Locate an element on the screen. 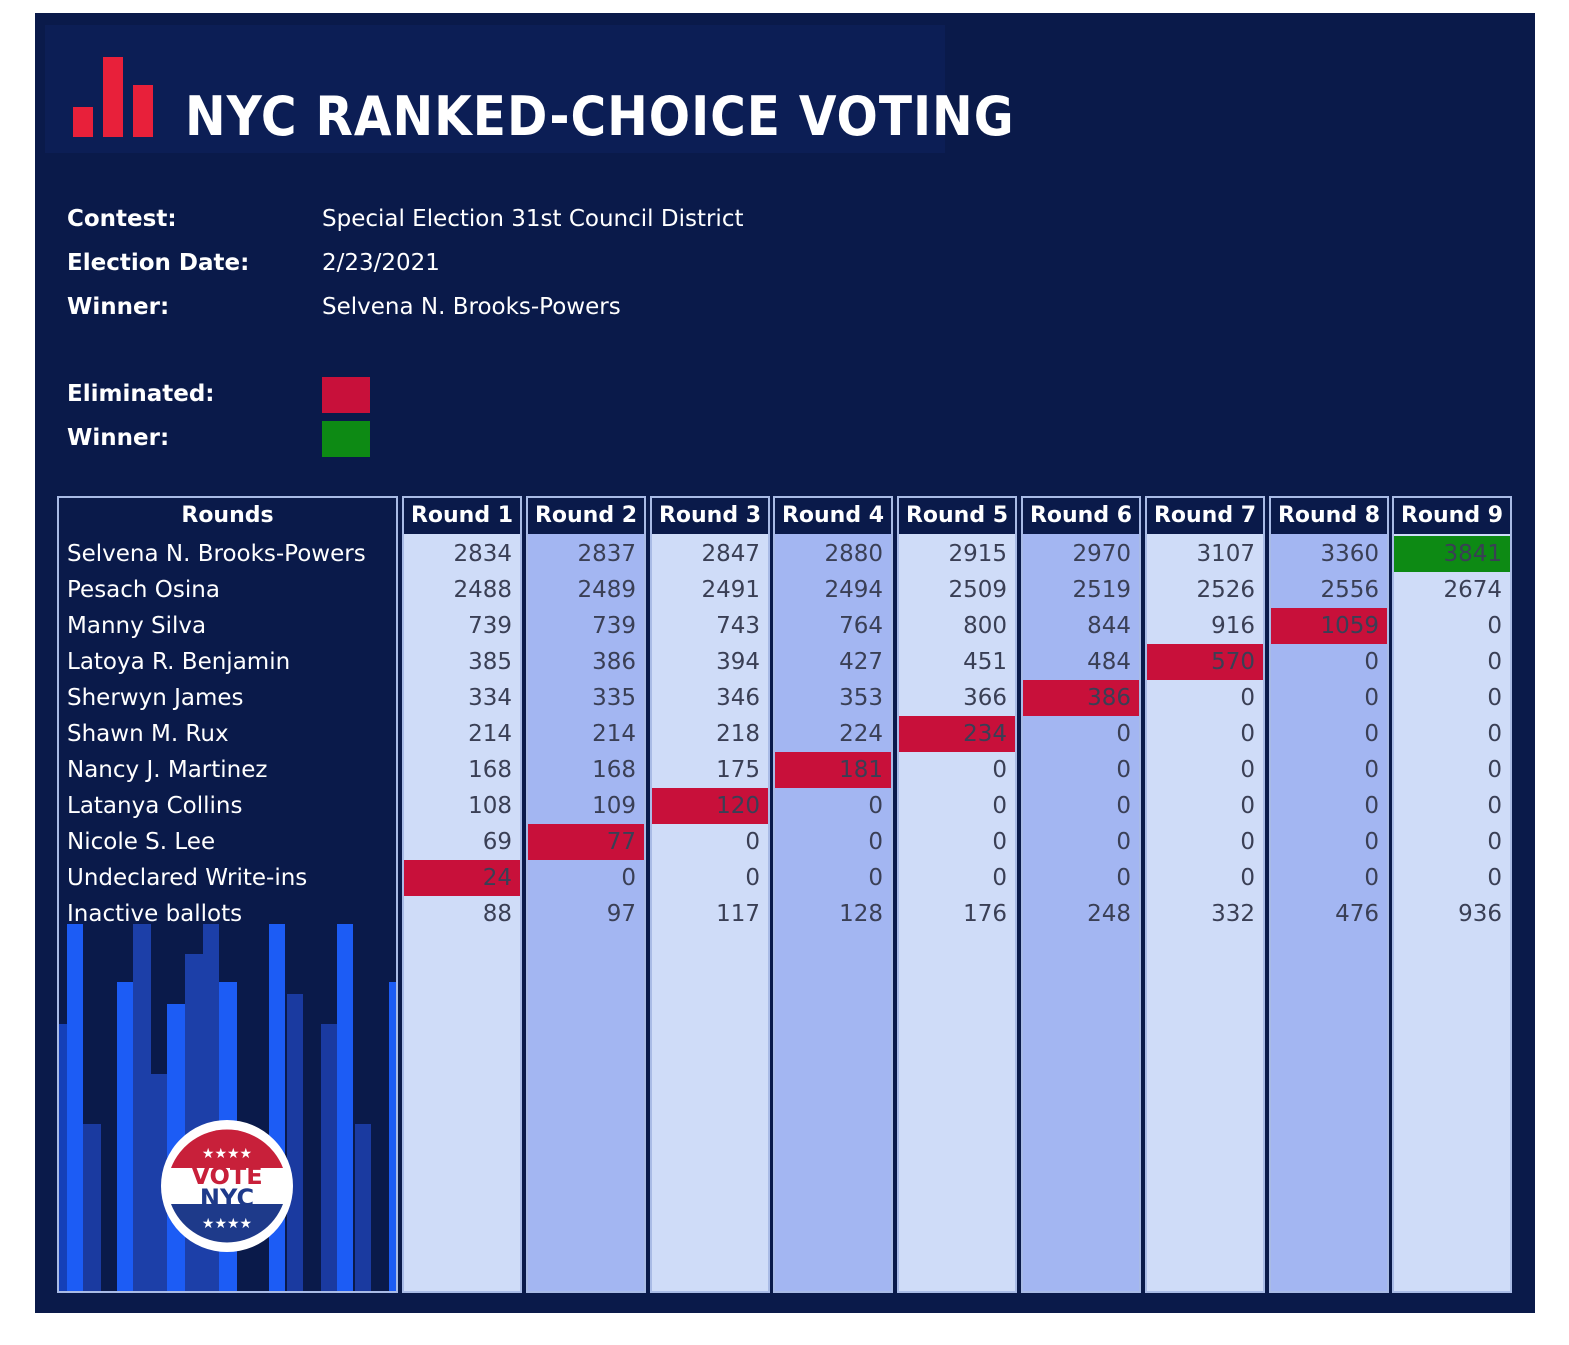 Image resolution: width=1569 pixels, height=1345 pixels. vote-count-cell: 335 is located at coordinates (614, 698).